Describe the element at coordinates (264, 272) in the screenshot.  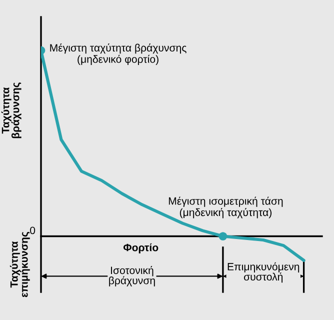
I see `text: Επιμηκυνόμενη συστολή` at that location.